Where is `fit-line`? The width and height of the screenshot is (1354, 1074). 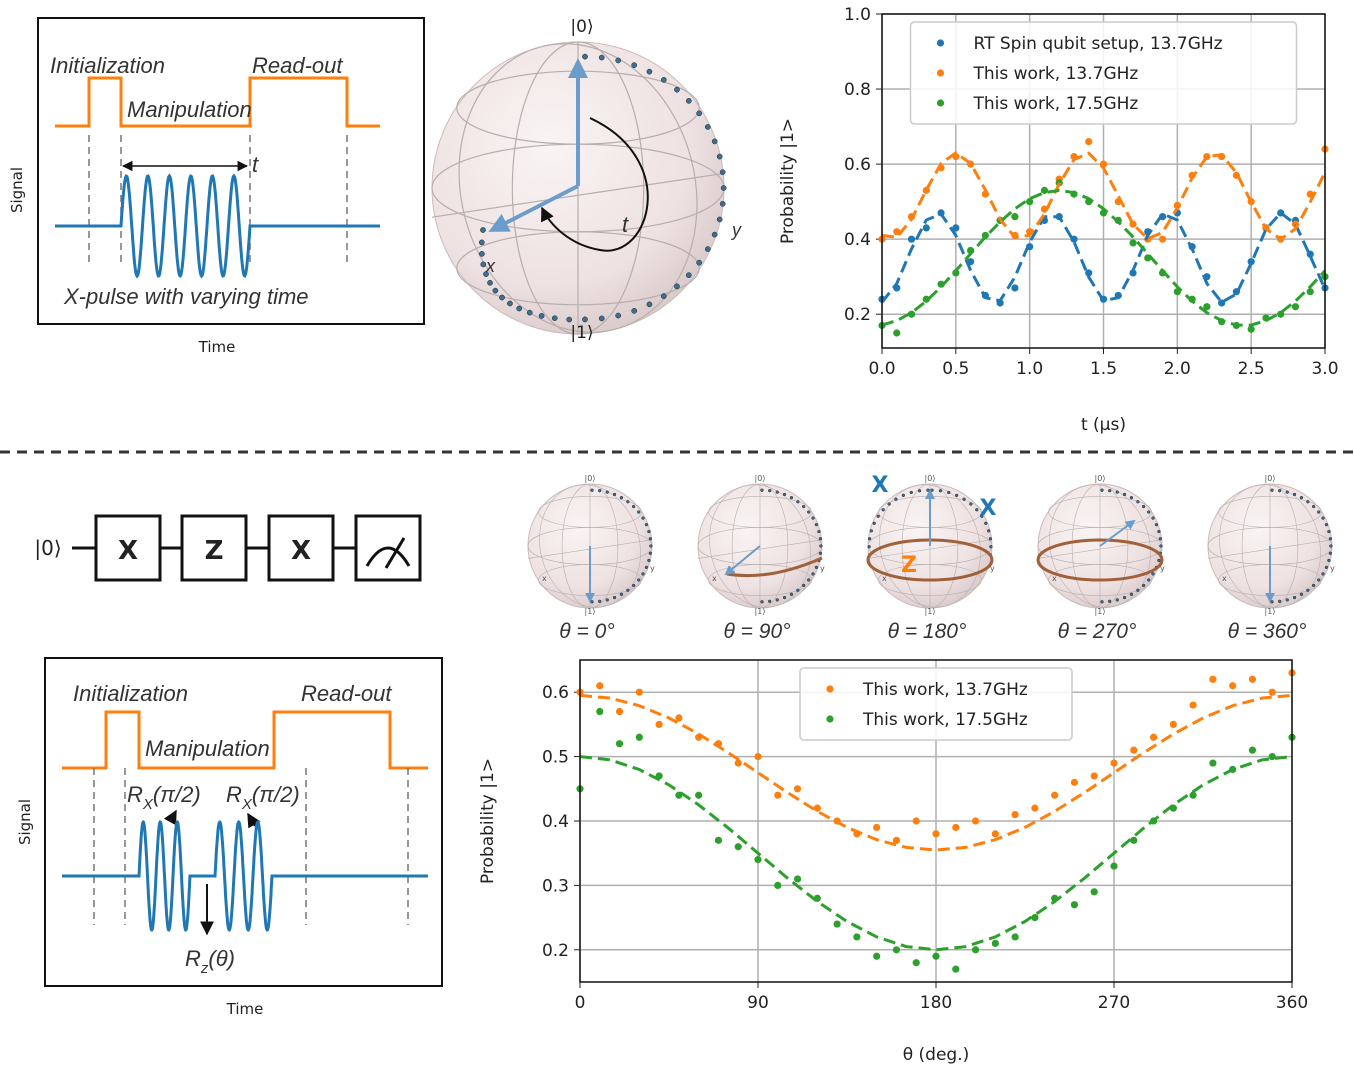
fit-line is located at coordinates (936, 772).